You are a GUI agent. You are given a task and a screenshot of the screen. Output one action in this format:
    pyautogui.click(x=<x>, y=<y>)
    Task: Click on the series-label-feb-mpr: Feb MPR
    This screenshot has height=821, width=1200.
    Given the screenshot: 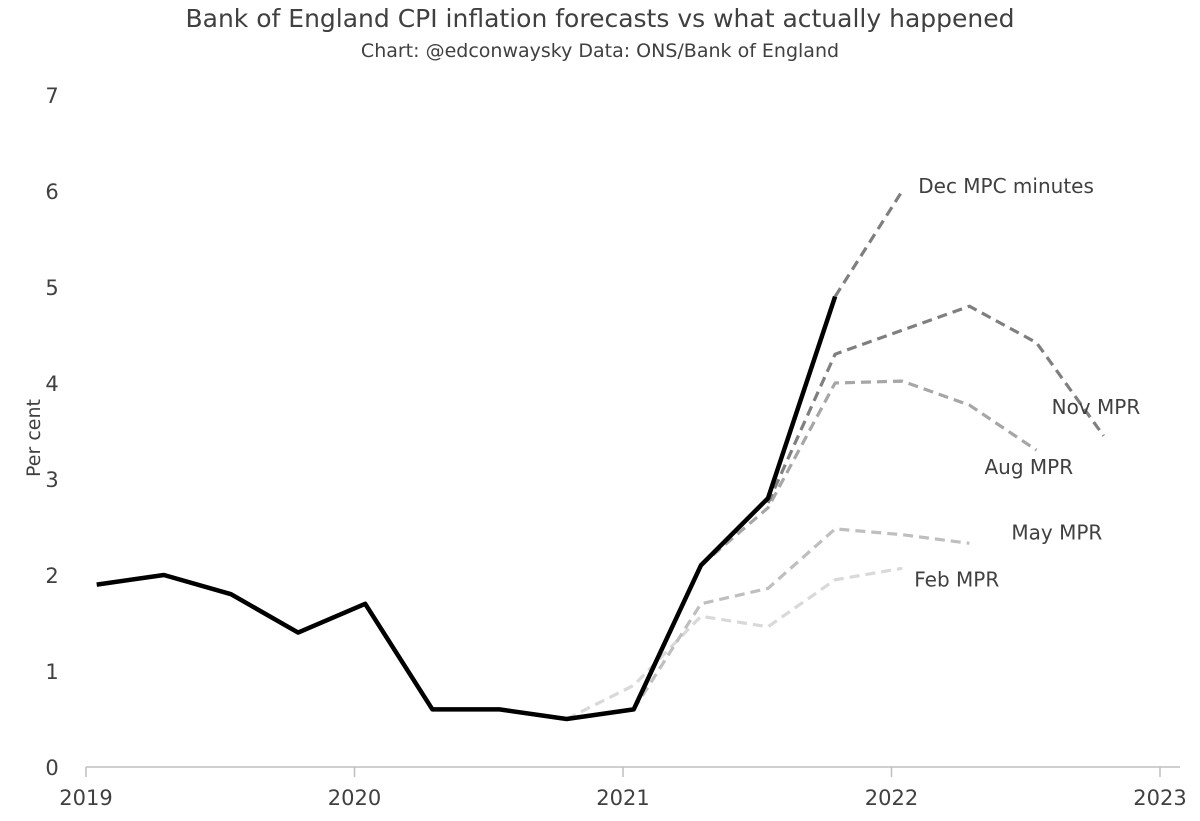 What is the action you would take?
    pyautogui.click(x=956, y=579)
    